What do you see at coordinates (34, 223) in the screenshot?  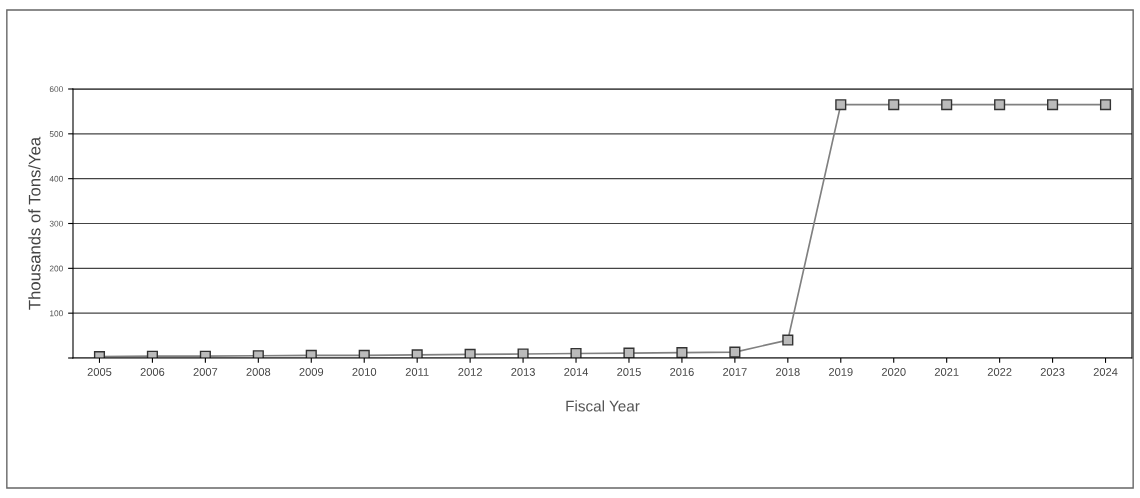 I see `y-axis-title: Thousands of Tons/Yea` at bounding box center [34, 223].